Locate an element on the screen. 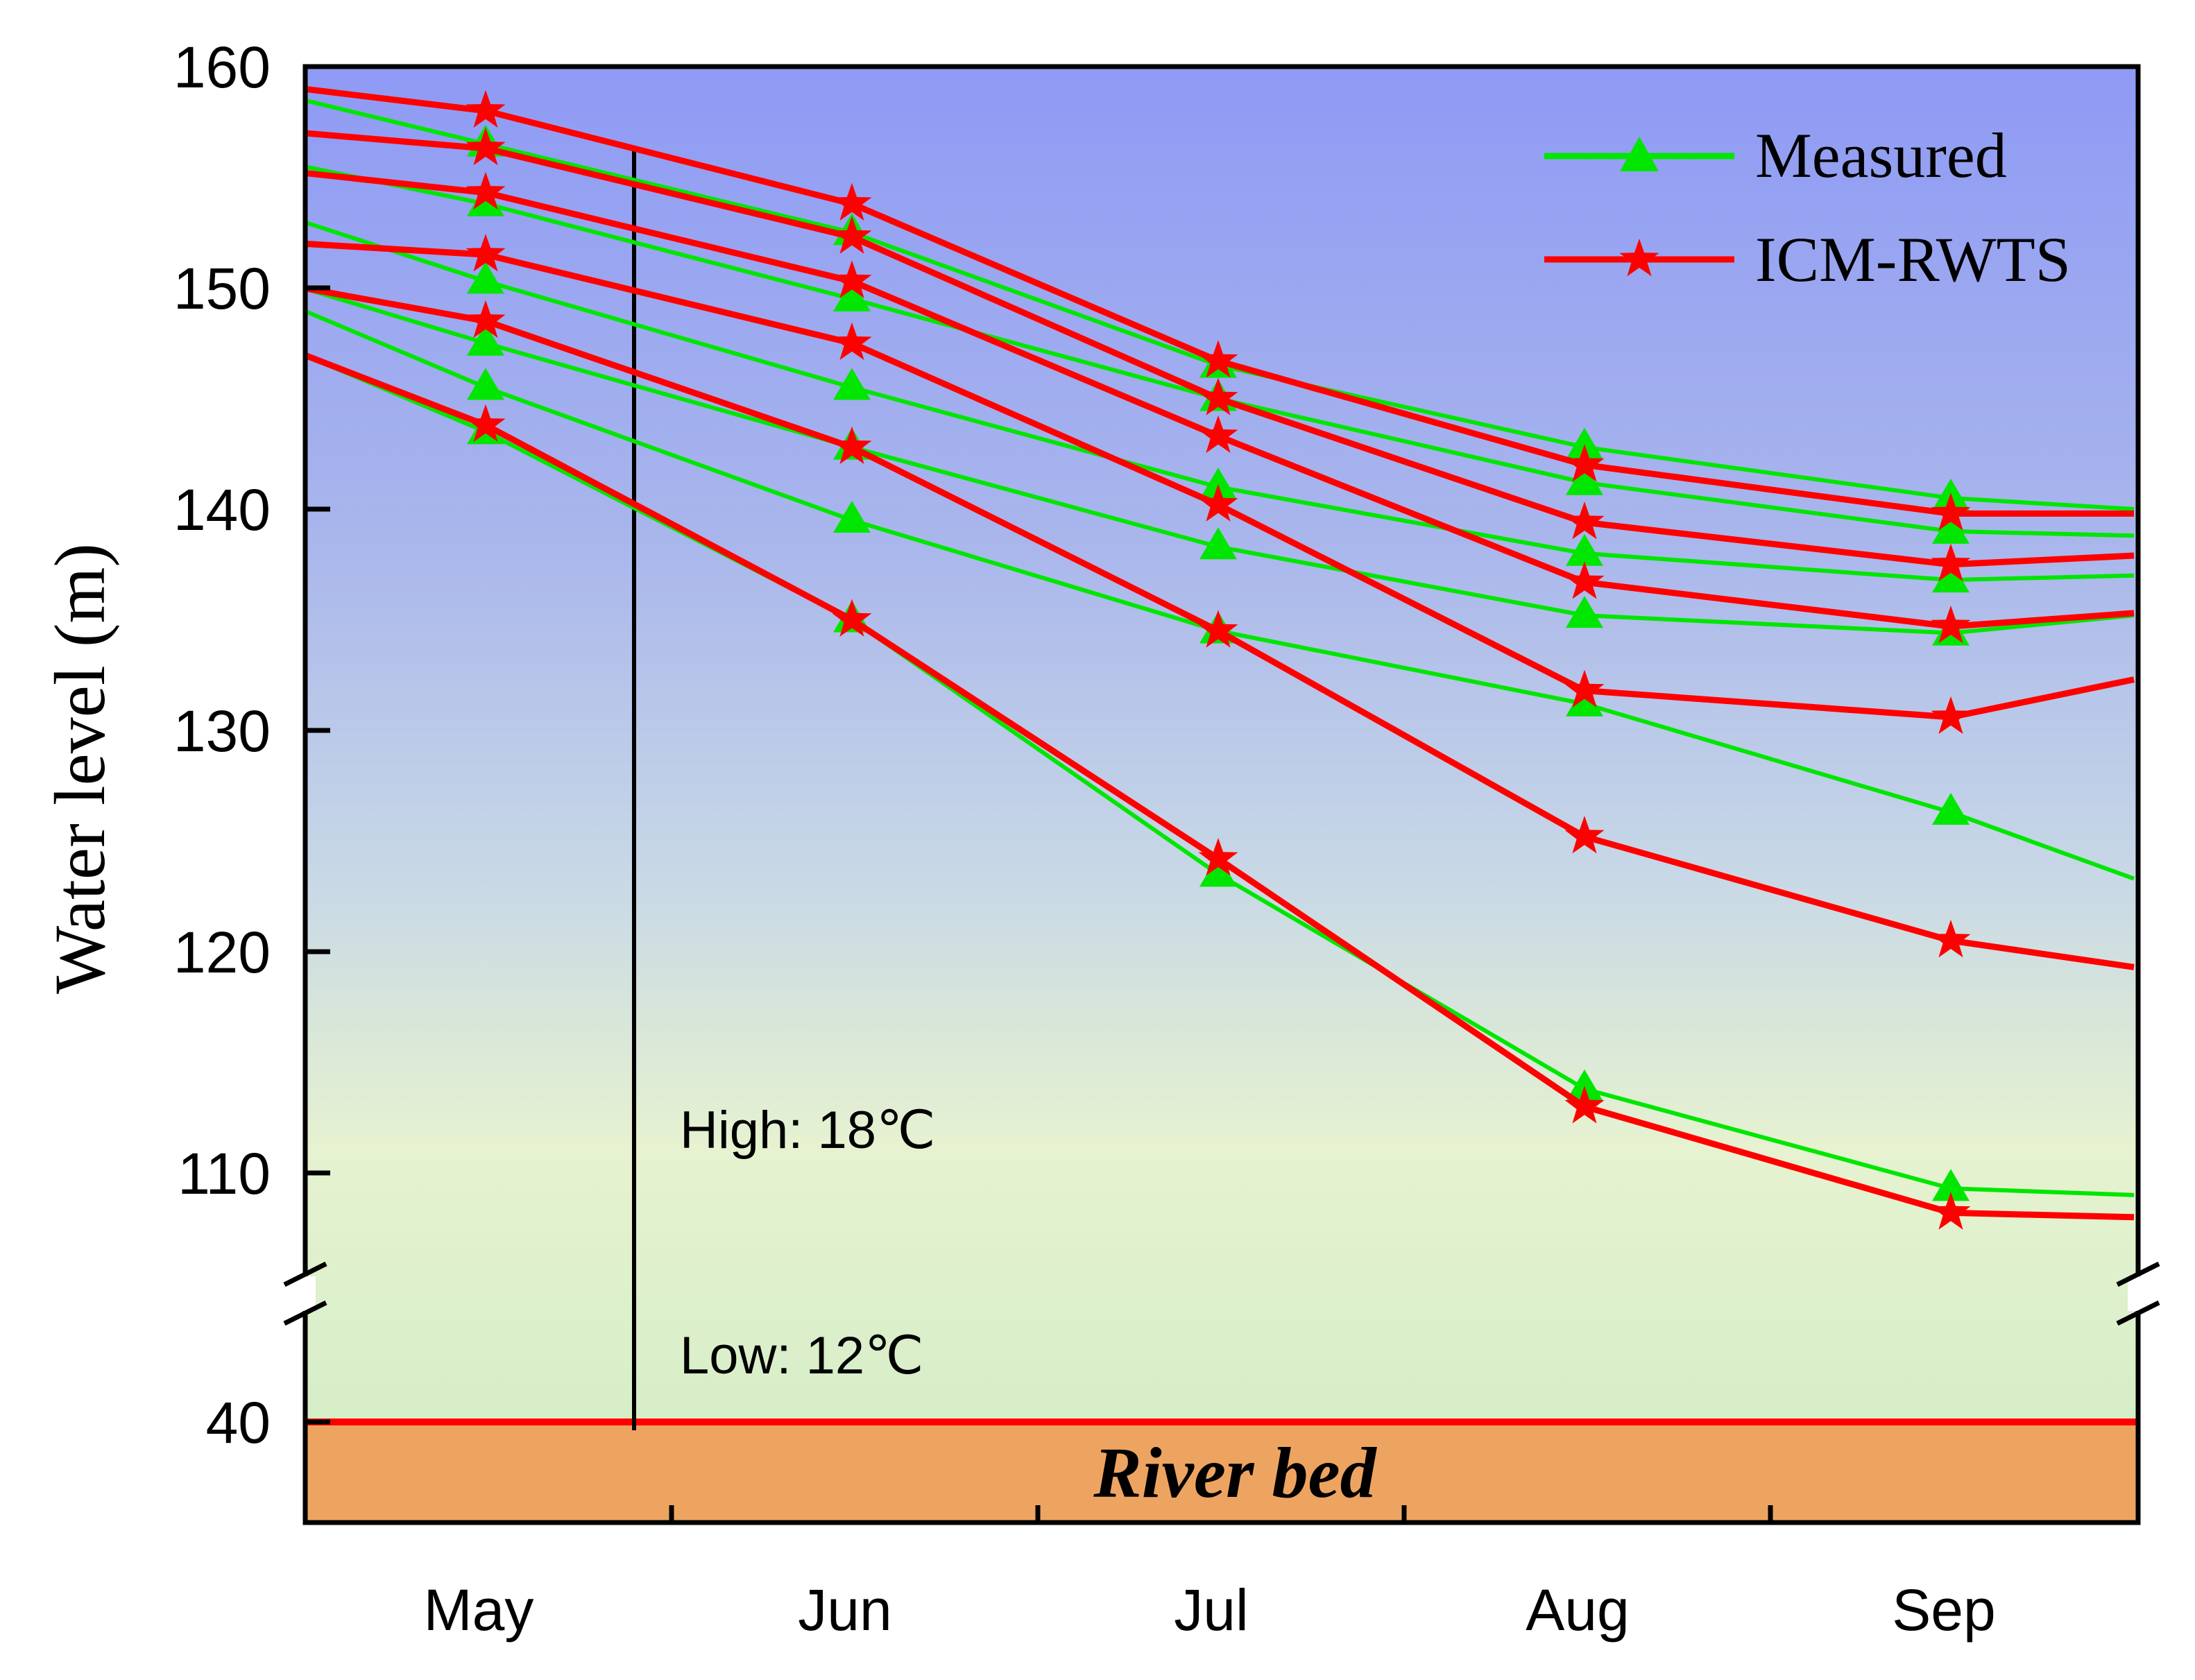 The image size is (2195, 1680). x-tick-label: Jun is located at coordinates (844, 1610).